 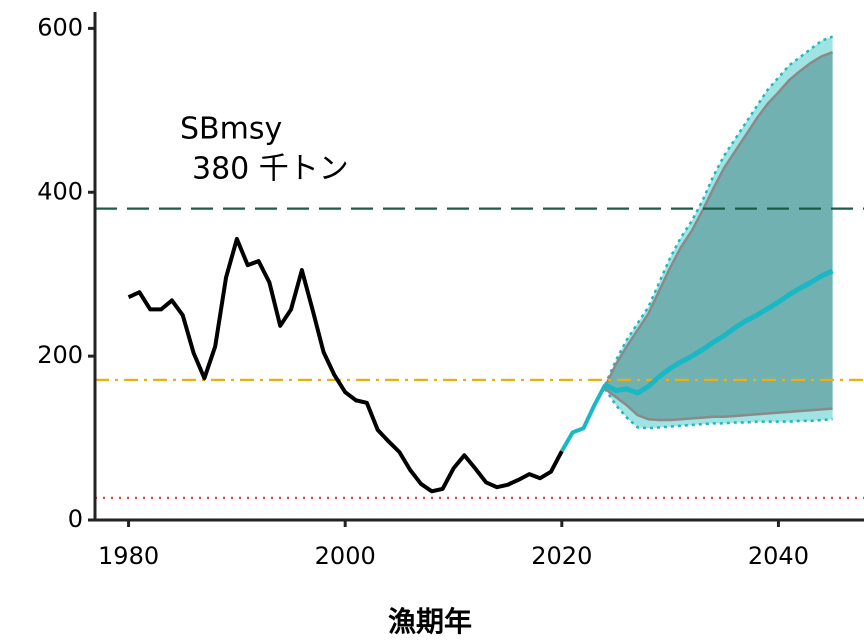 I want to click on x-tick-label: 2020, so click(x=561, y=556).